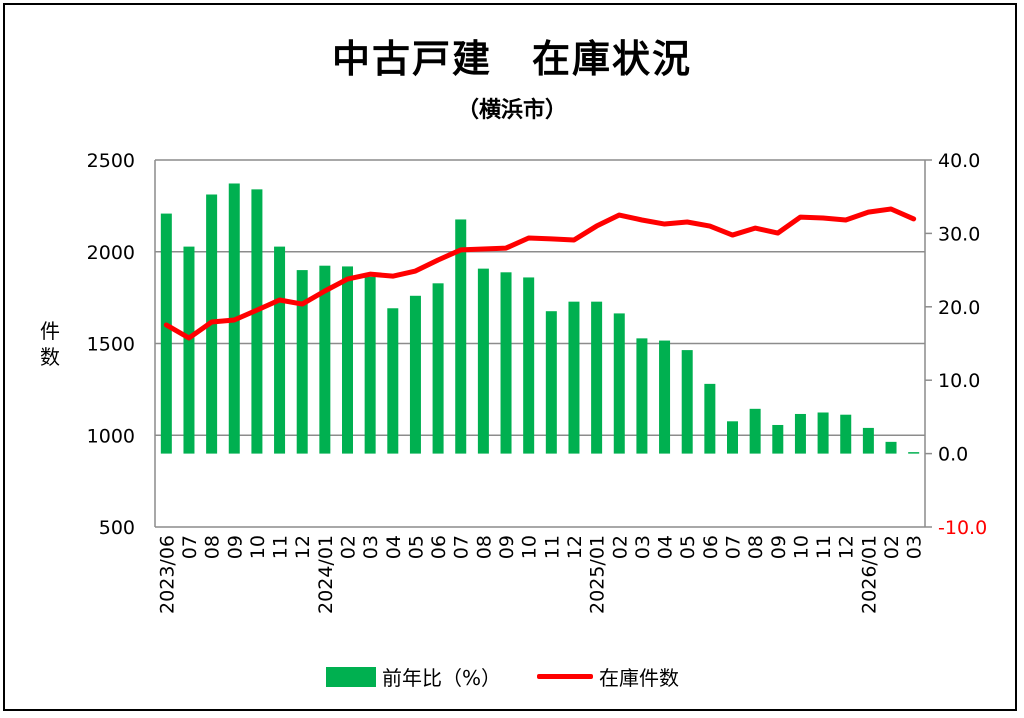 Image resolution: width=1024 pixels, height=718 pixels. What do you see at coordinates (442, 678) in the screenshot?
I see `legend-bar-label: 前年比（%）` at bounding box center [442, 678].